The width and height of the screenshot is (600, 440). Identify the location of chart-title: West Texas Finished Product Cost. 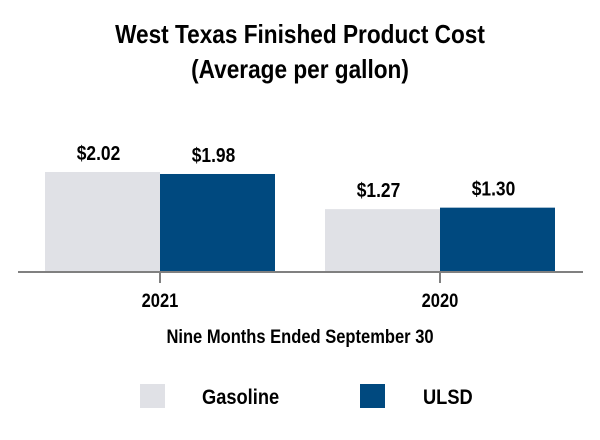
(300, 35).